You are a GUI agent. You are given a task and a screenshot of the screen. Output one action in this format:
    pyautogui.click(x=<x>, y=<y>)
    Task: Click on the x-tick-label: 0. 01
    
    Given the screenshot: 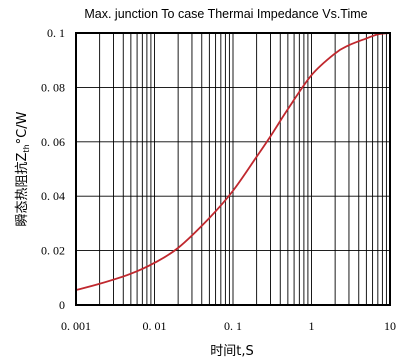 What is the action you would take?
    pyautogui.click(x=155, y=326)
    